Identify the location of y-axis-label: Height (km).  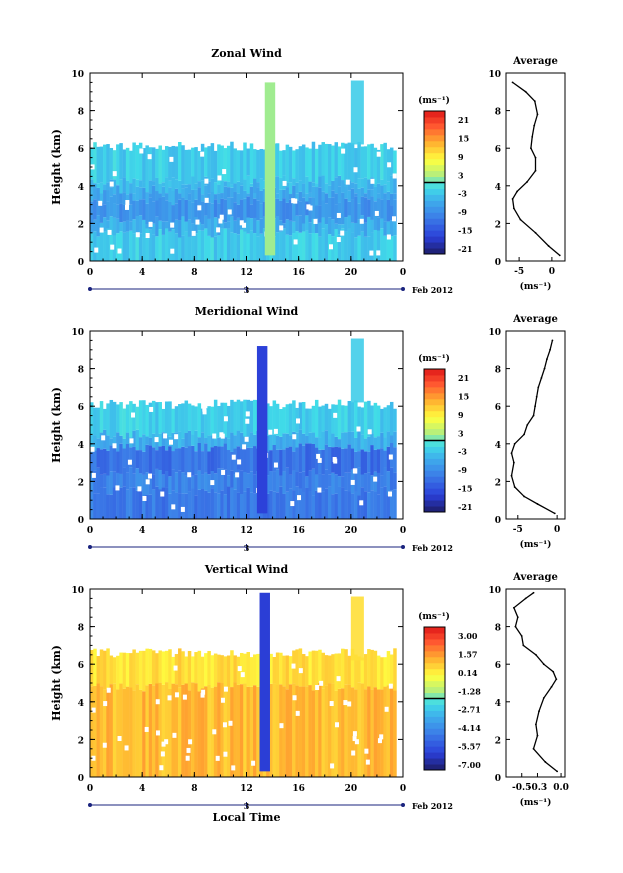
(56, 683).